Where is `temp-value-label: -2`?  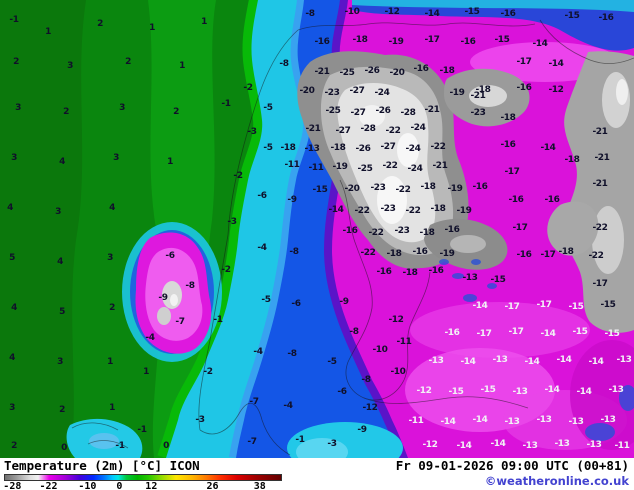
temp-value-label: -2 is located at coordinates (238, 176).